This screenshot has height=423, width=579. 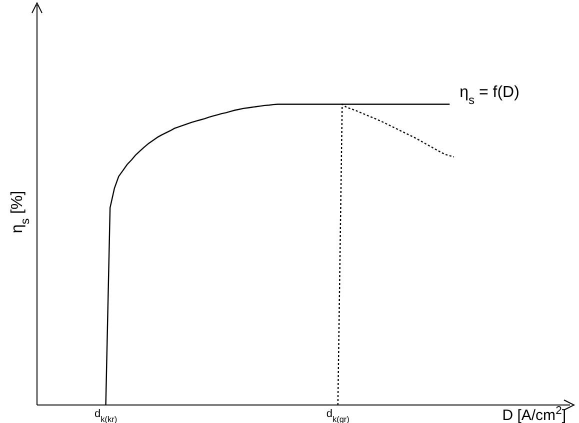 What do you see at coordinates (106, 415) in the screenshot?
I see `x-tick-label: d$_{k(kr)}$` at bounding box center [106, 415].